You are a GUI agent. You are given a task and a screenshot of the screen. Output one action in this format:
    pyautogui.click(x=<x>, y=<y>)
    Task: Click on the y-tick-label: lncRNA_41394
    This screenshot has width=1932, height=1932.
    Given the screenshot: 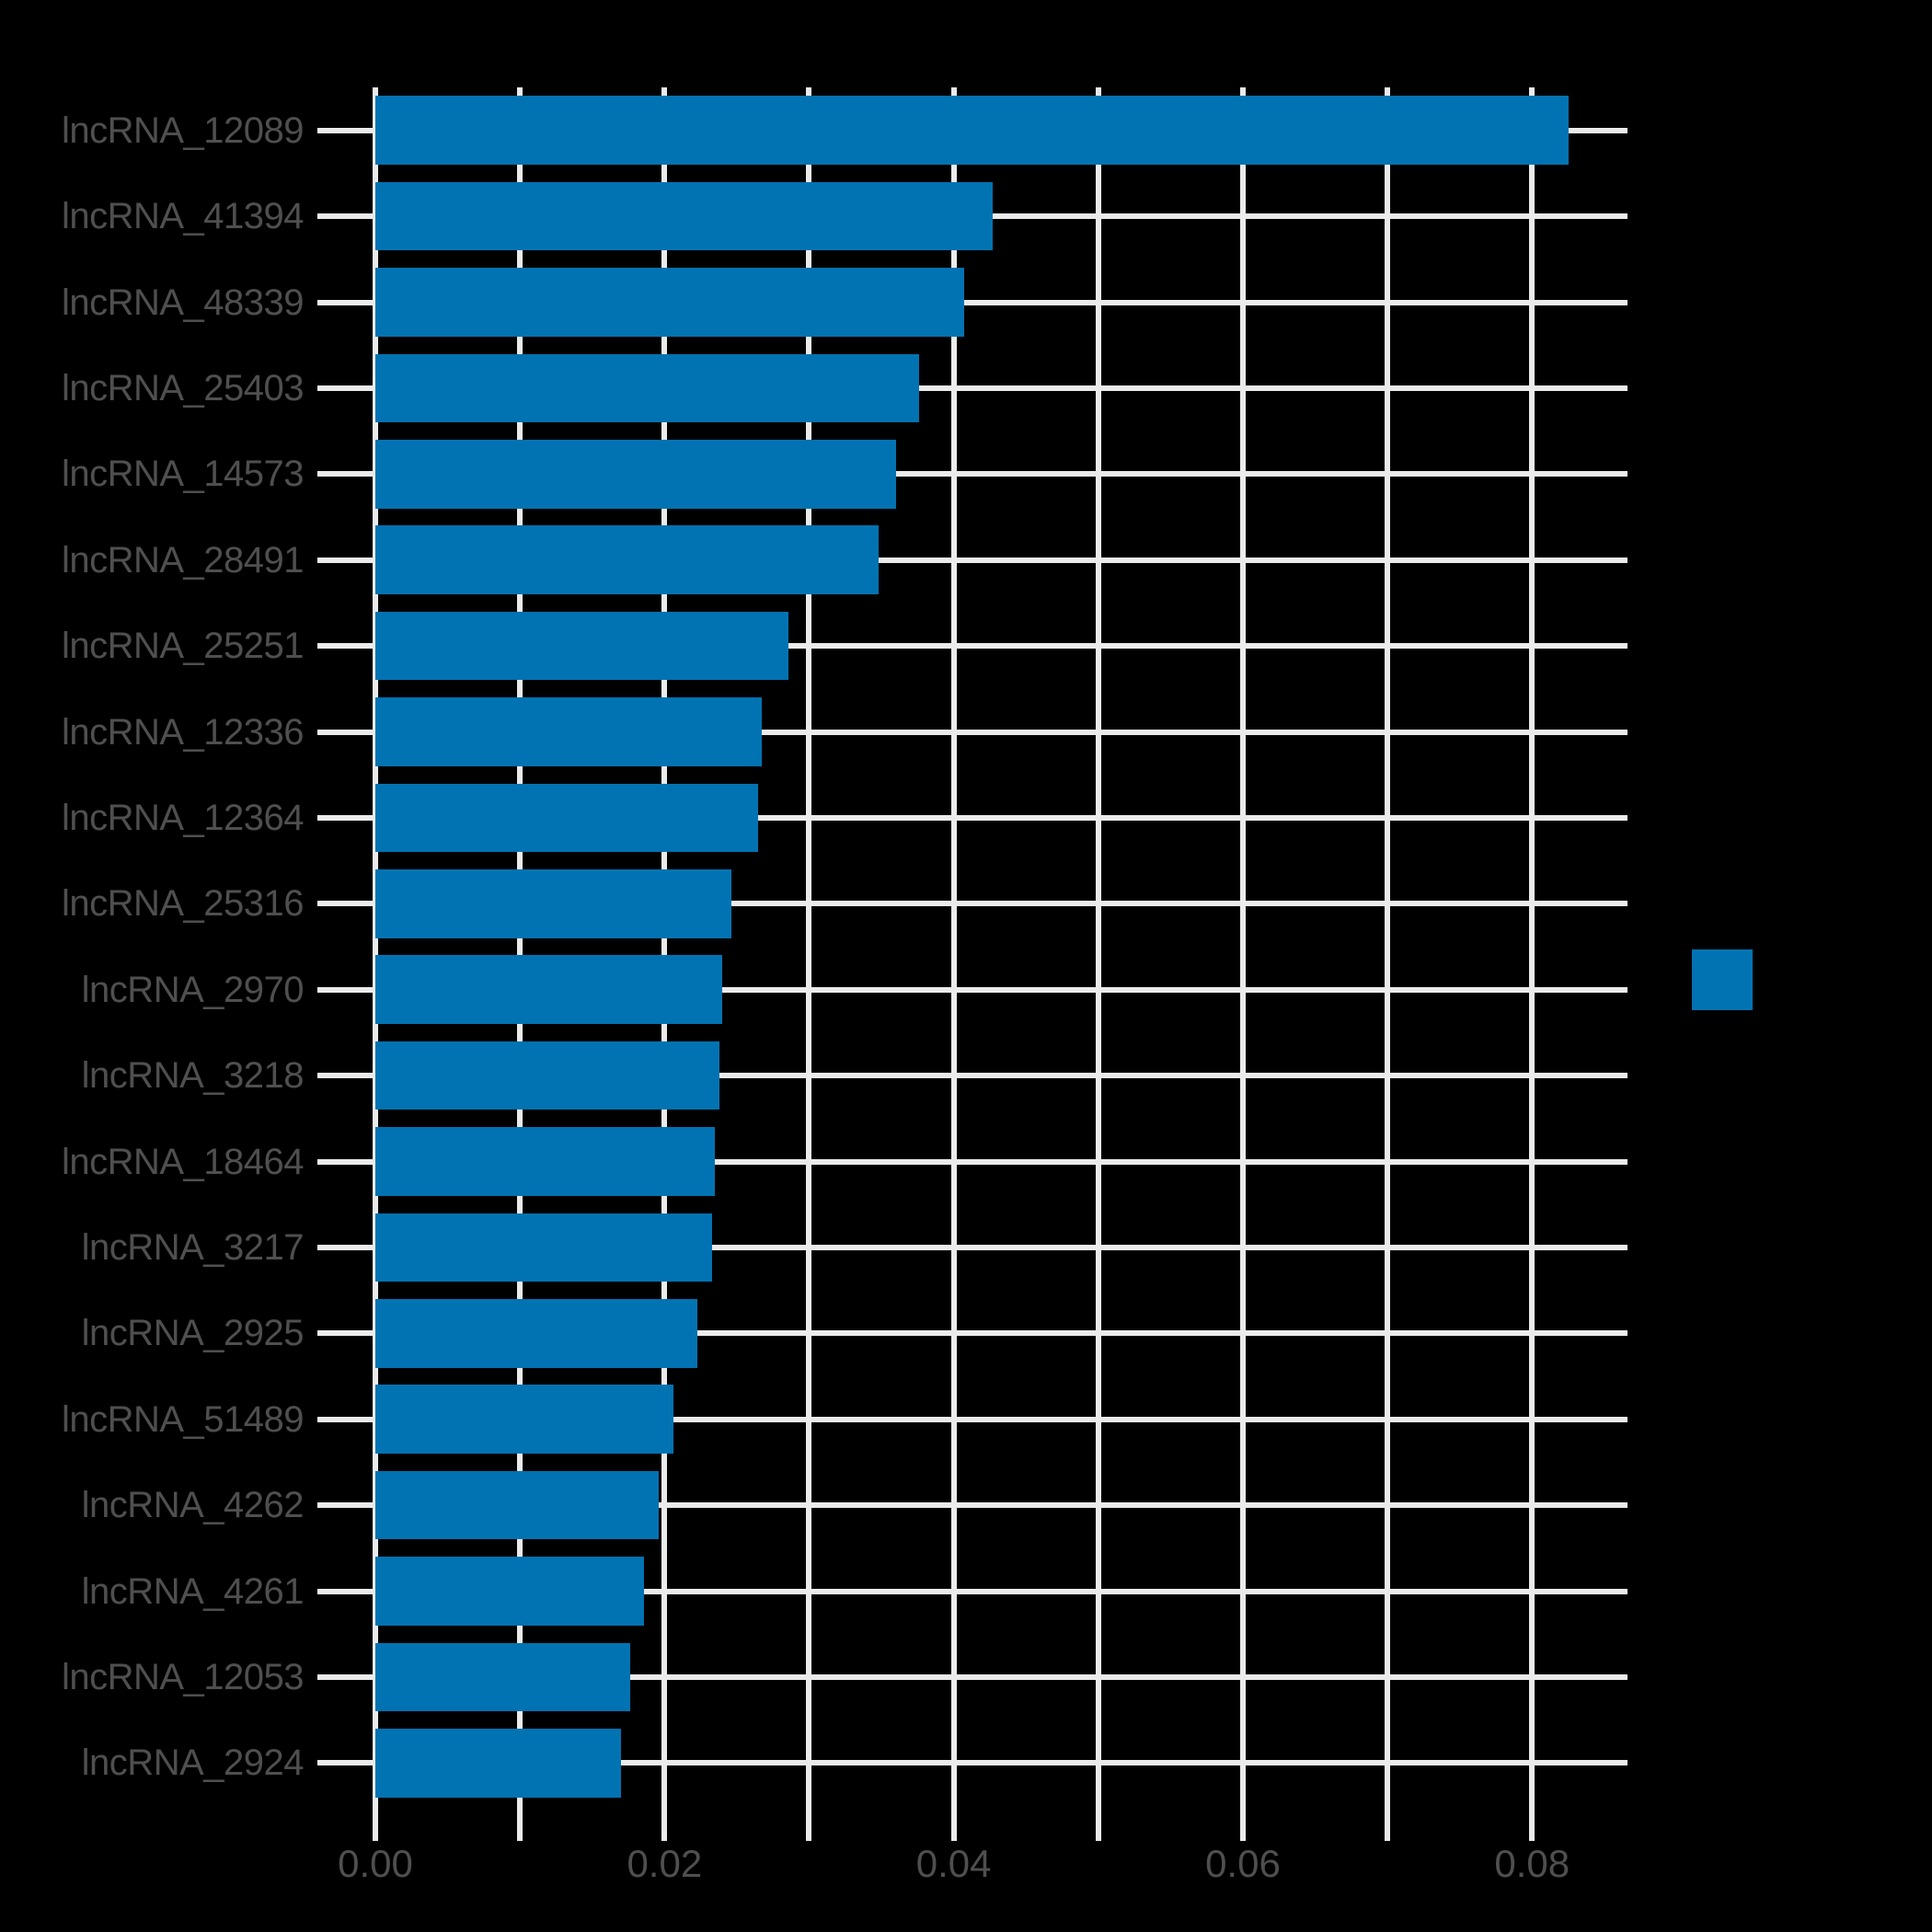 What is the action you would take?
    pyautogui.click(x=183, y=216)
    